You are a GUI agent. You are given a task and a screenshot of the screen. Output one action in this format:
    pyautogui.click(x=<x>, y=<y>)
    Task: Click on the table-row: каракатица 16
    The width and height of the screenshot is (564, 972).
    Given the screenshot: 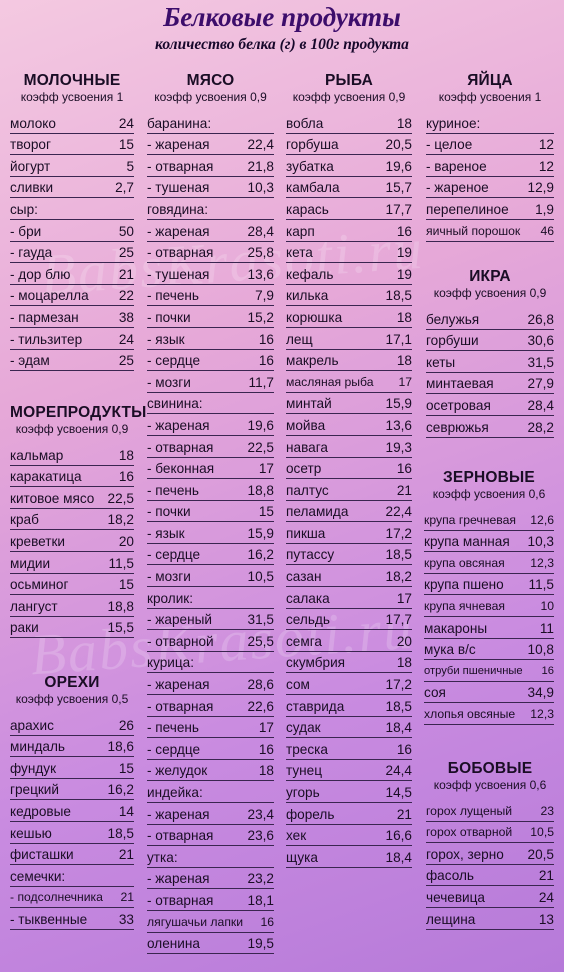 What is the action you would take?
    pyautogui.click(x=72, y=477)
    